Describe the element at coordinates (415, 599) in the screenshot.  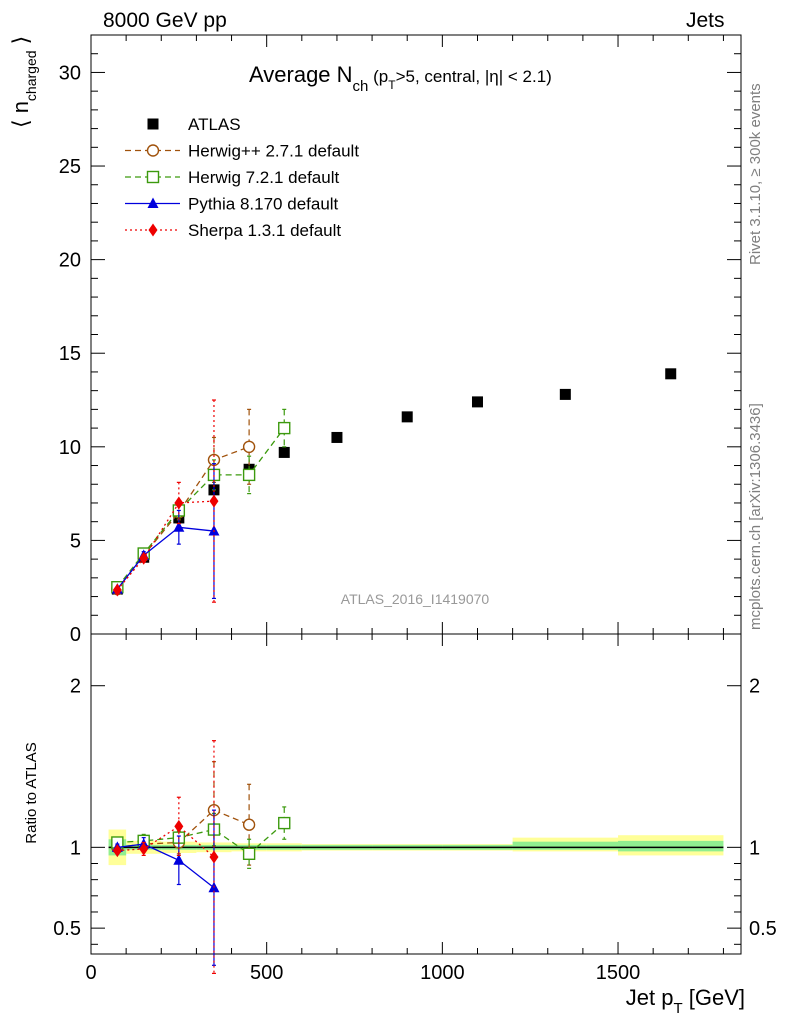
I see `analysis-id-watermark: ATLAS_2016_I1419070` at that location.